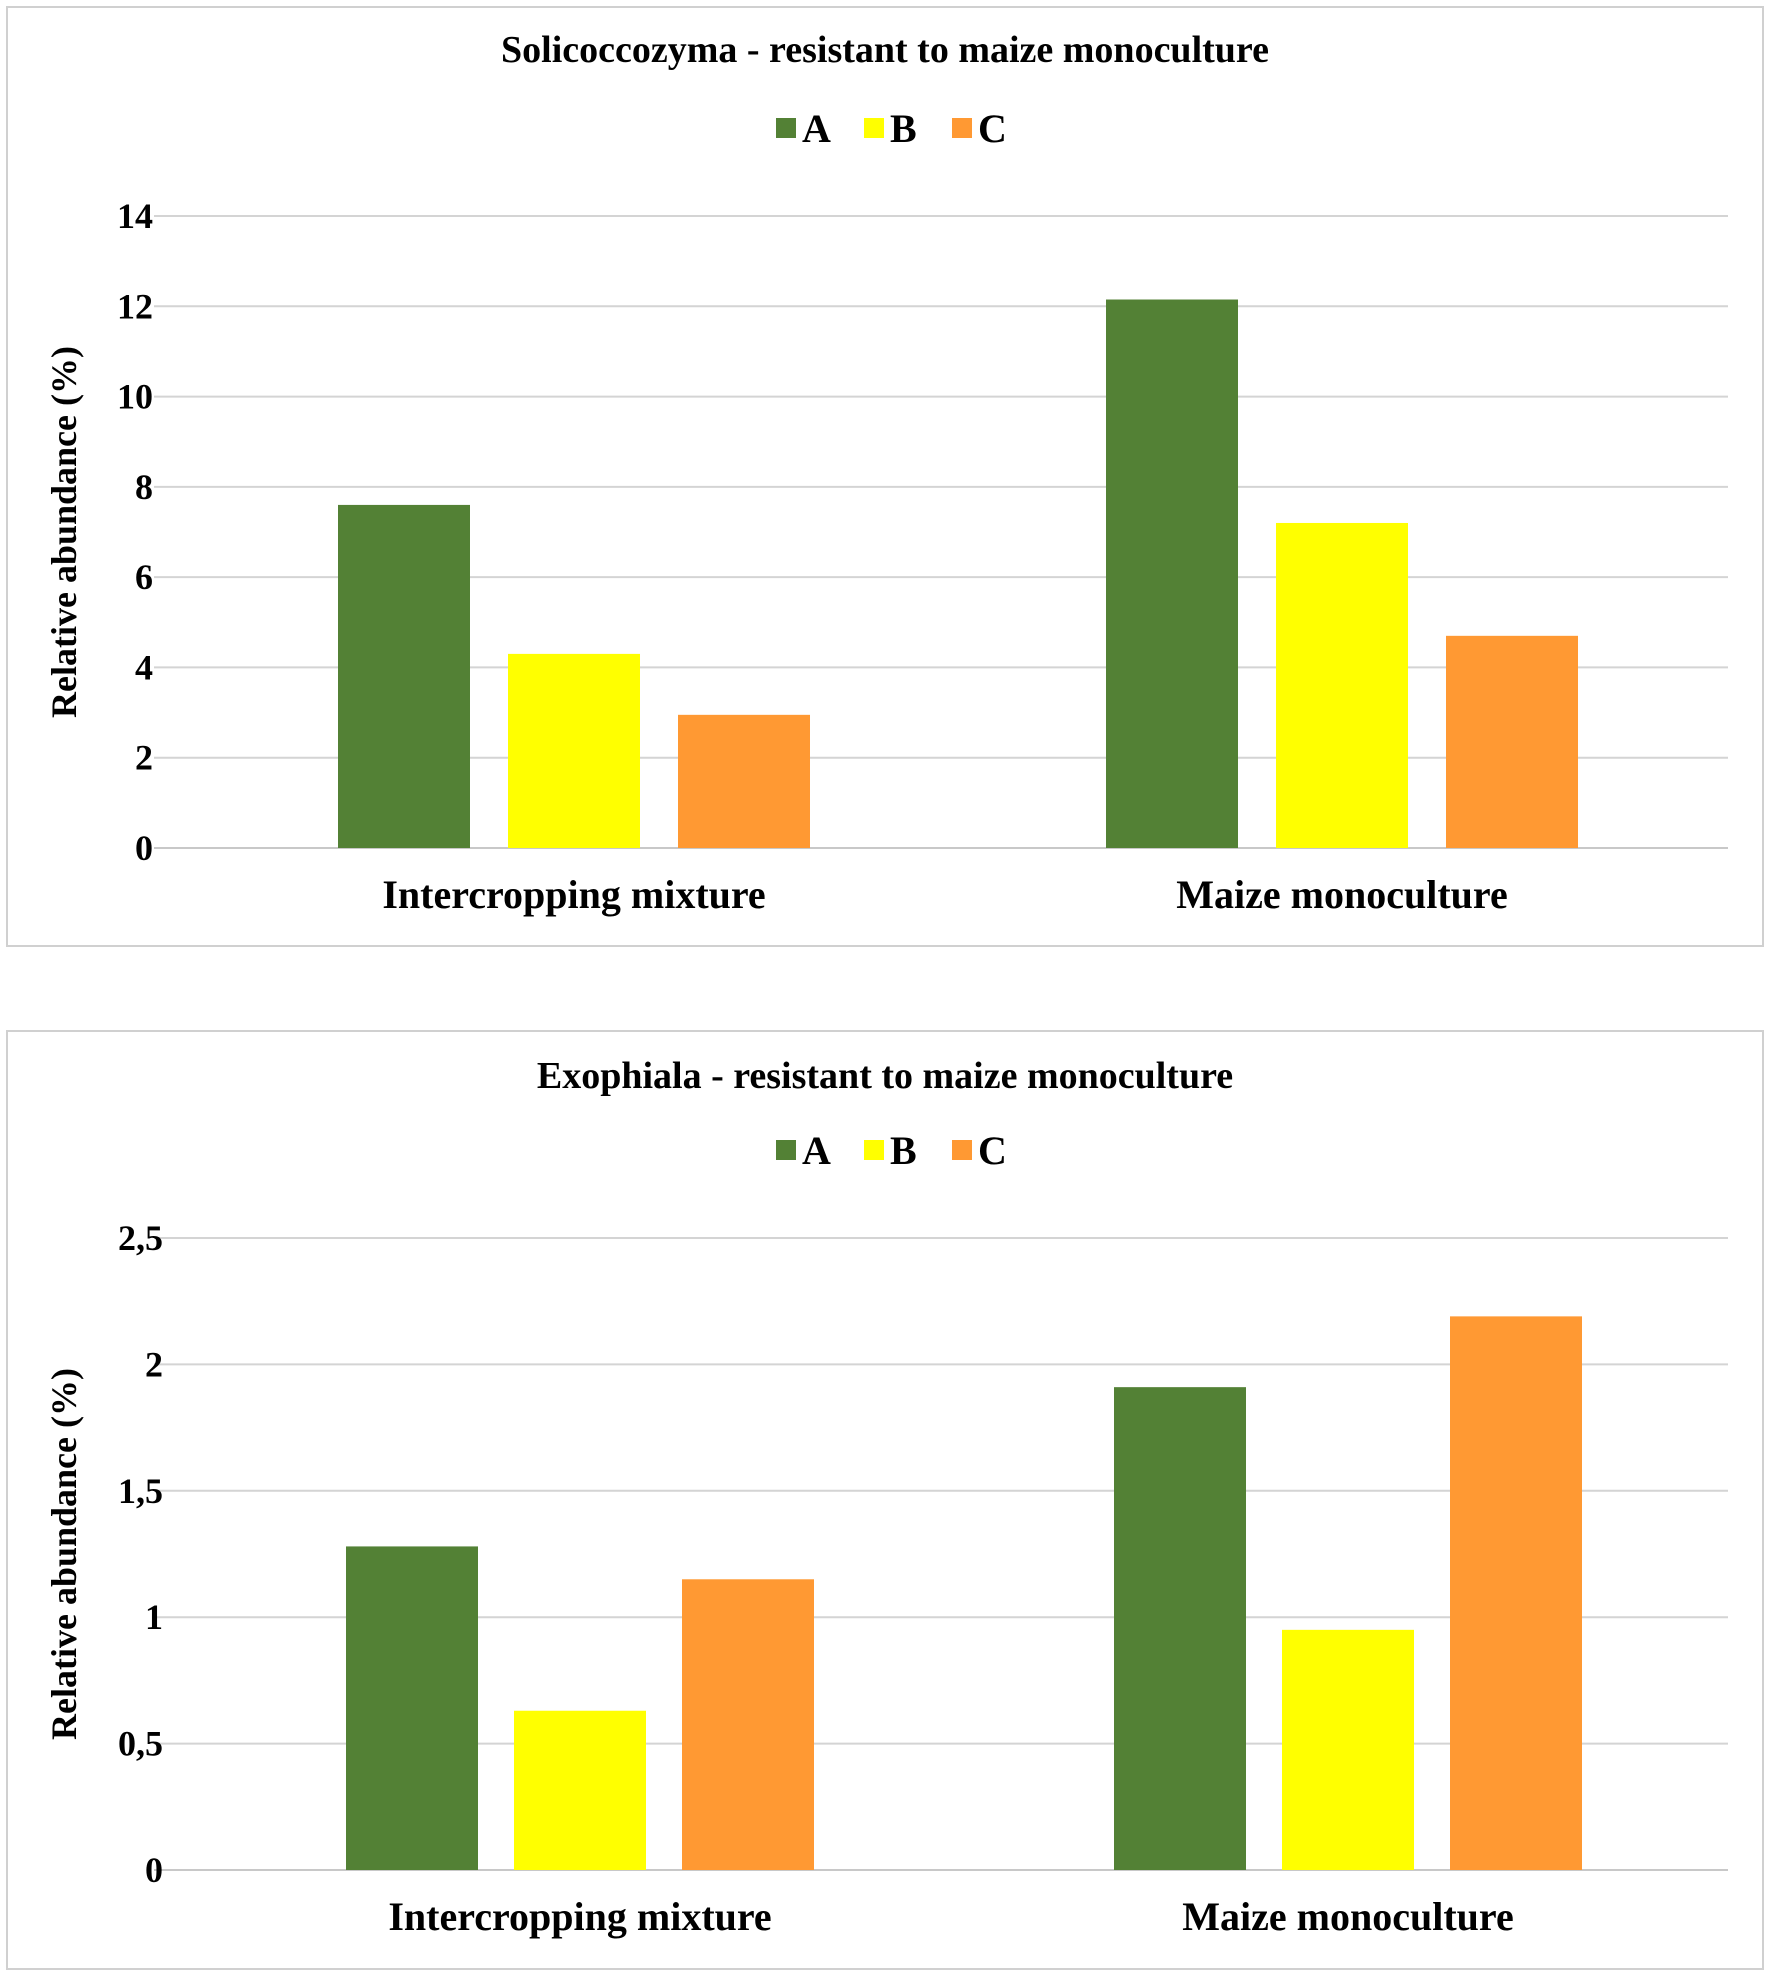  What do you see at coordinates (144, 667) in the screenshot?
I see `y-tick-label: 4` at bounding box center [144, 667].